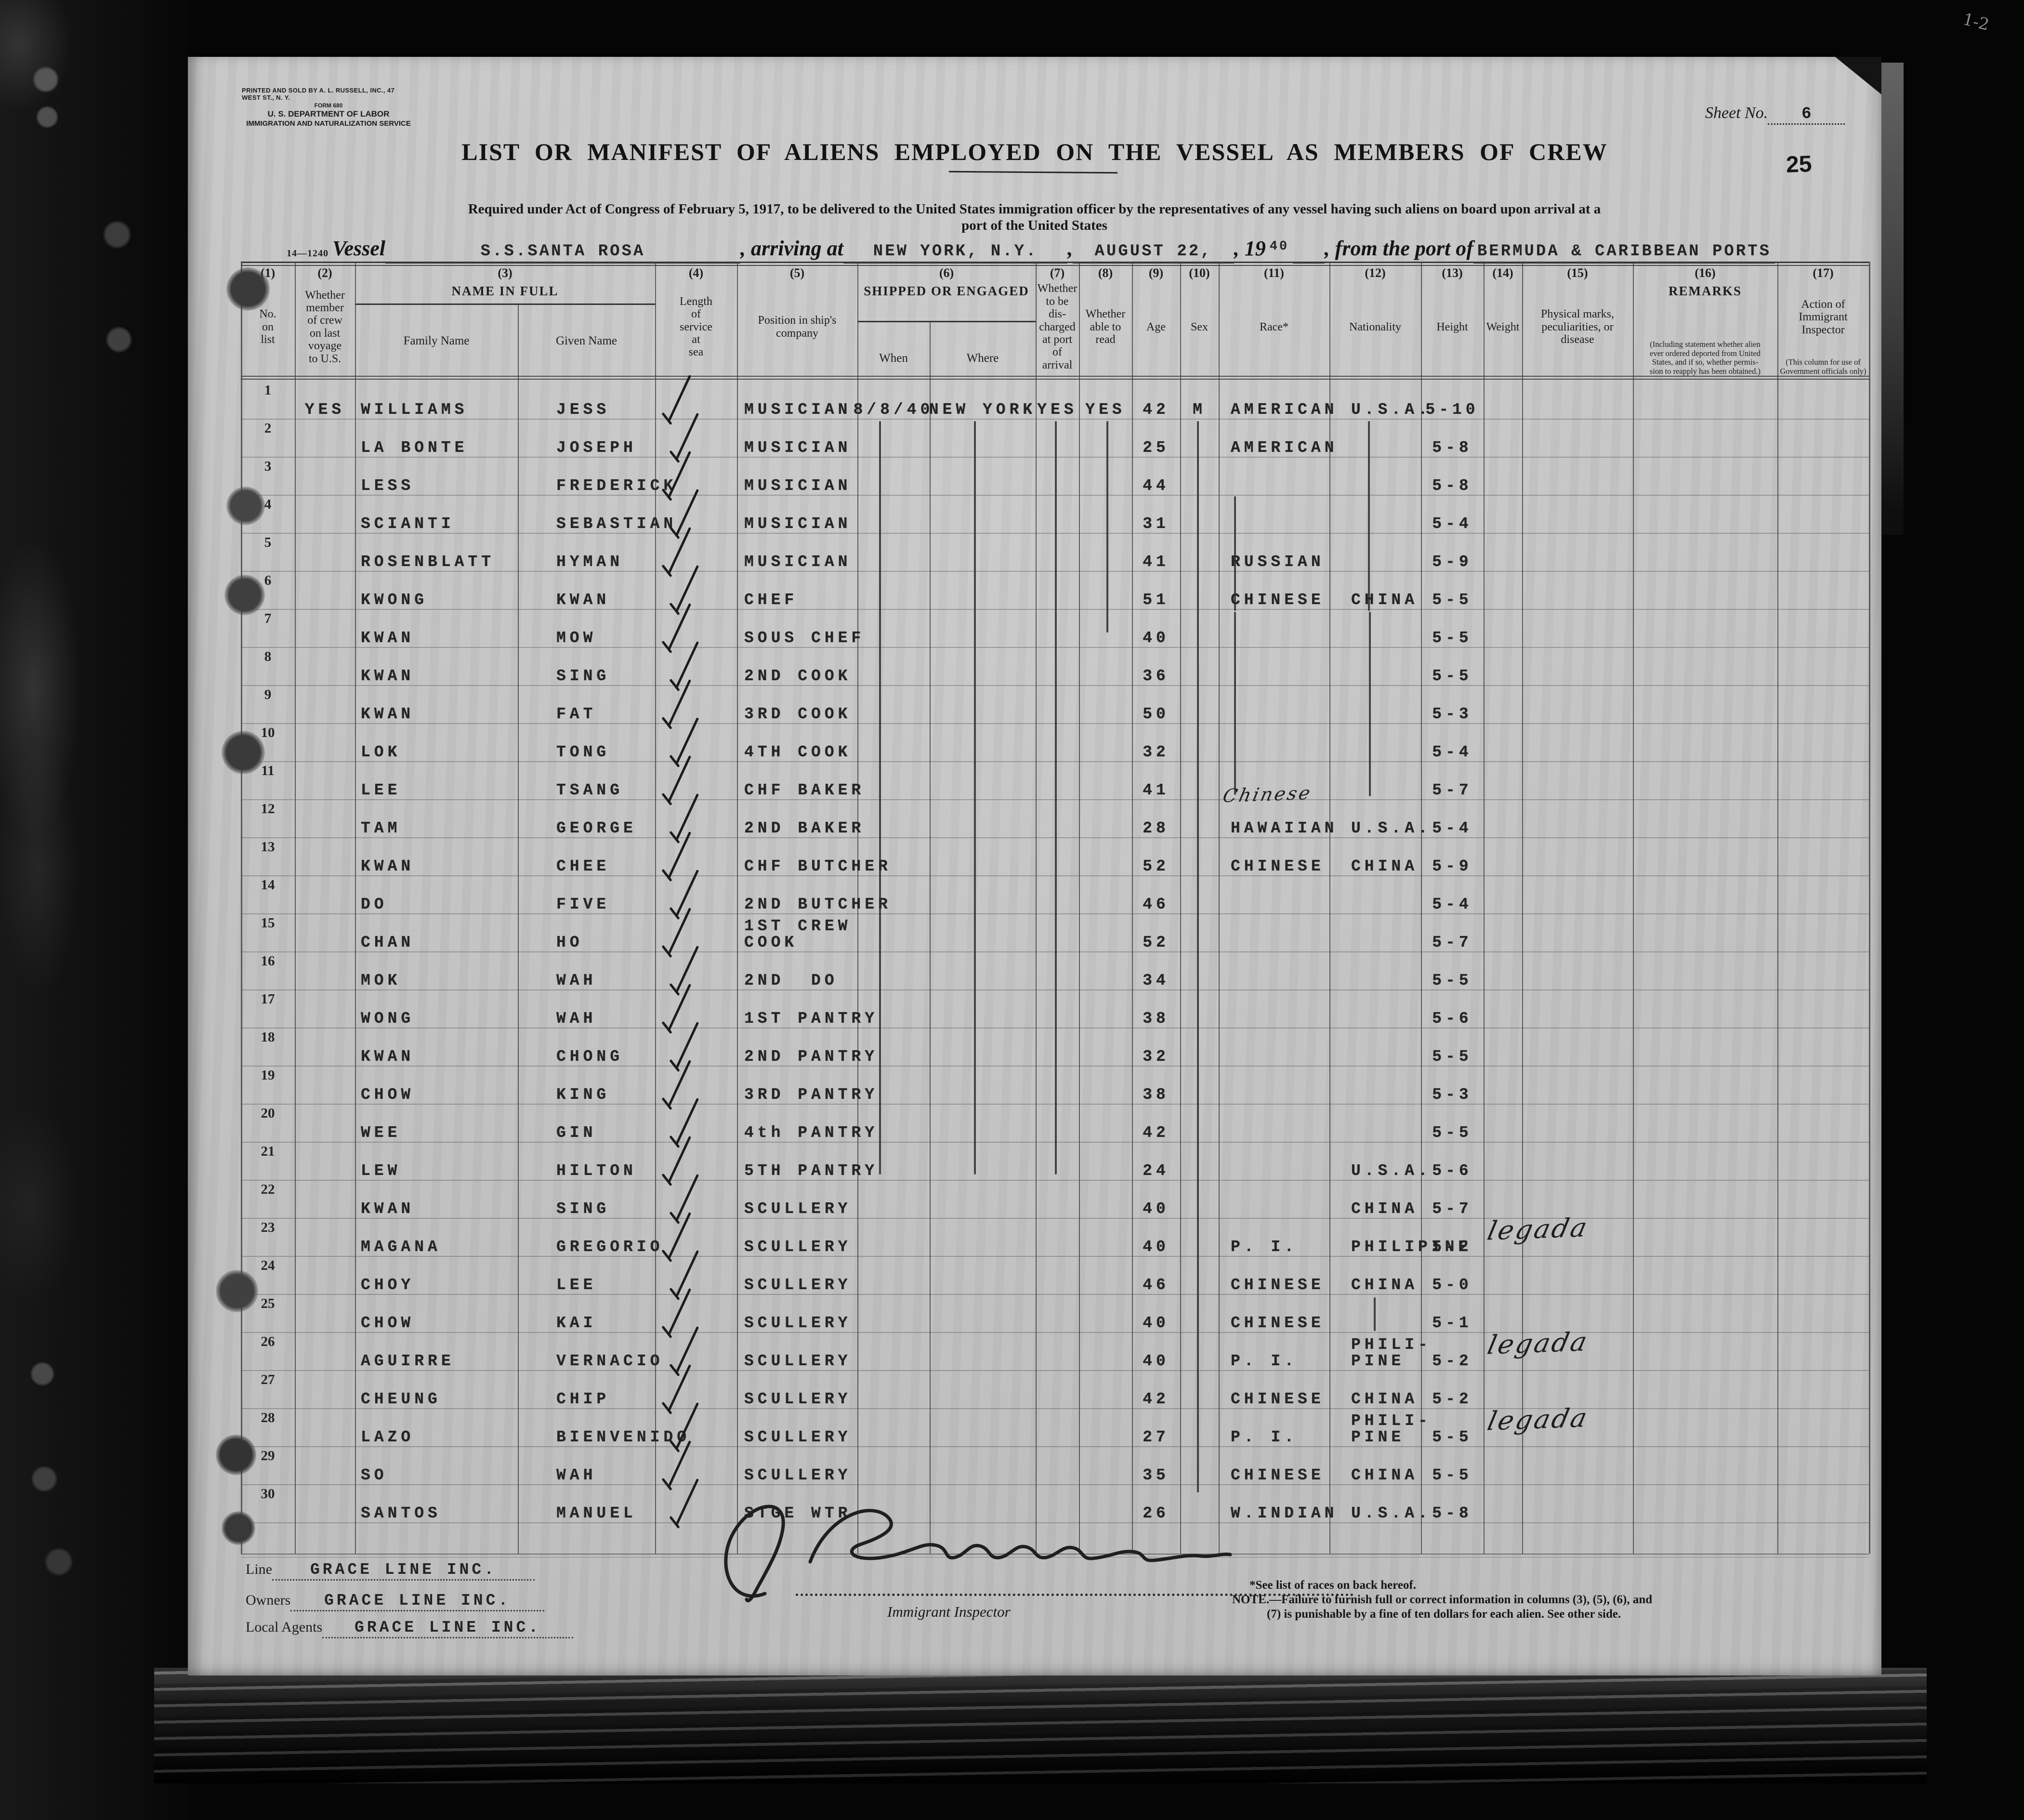  What do you see at coordinates (1893, 299) in the screenshot?
I see `page-edge-sliver` at bounding box center [1893, 299].